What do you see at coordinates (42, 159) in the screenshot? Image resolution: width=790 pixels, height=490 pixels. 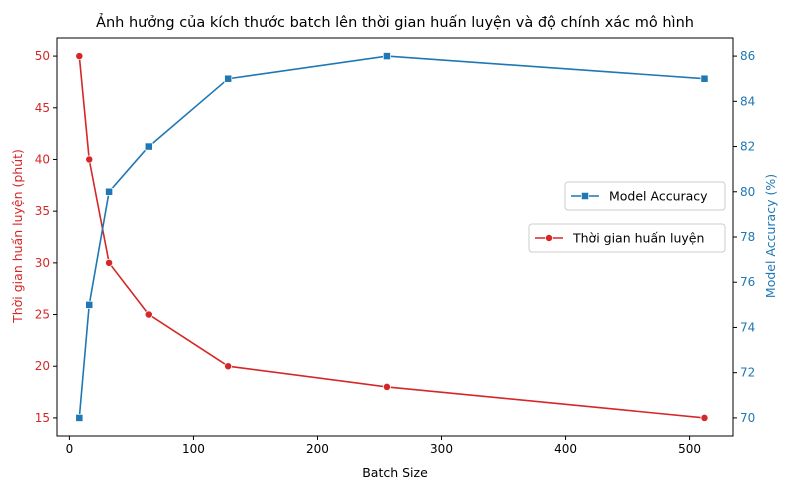 I see `y-left-tick-label: 40` at bounding box center [42, 159].